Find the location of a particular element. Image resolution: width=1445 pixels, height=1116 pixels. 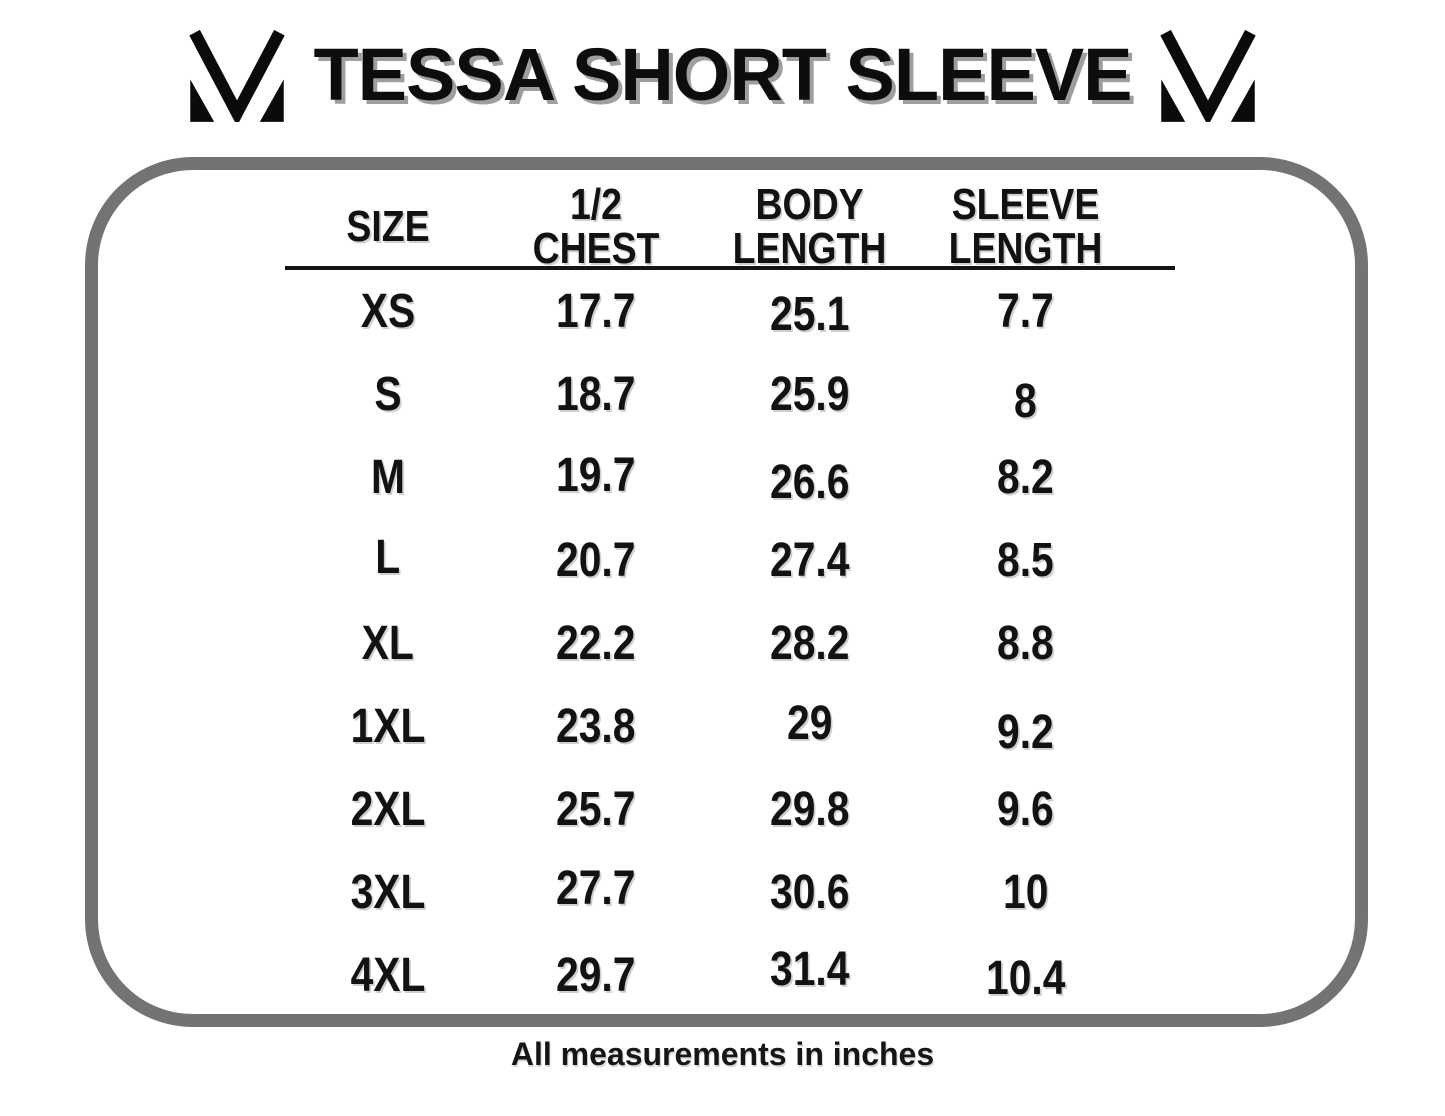

size-cell: XL is located at coordinates (388, 643).